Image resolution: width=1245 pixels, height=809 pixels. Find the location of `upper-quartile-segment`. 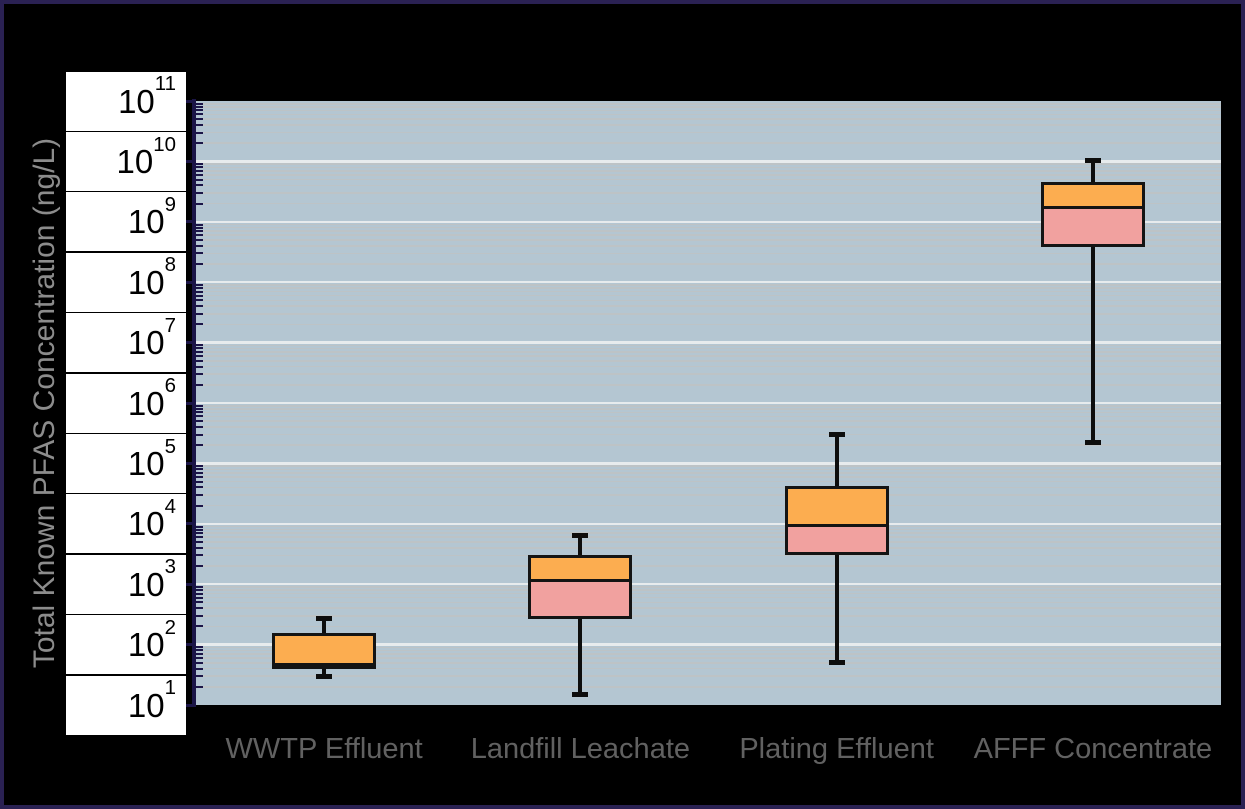

upper-quartile-segment is located at coordinates (836, 506).